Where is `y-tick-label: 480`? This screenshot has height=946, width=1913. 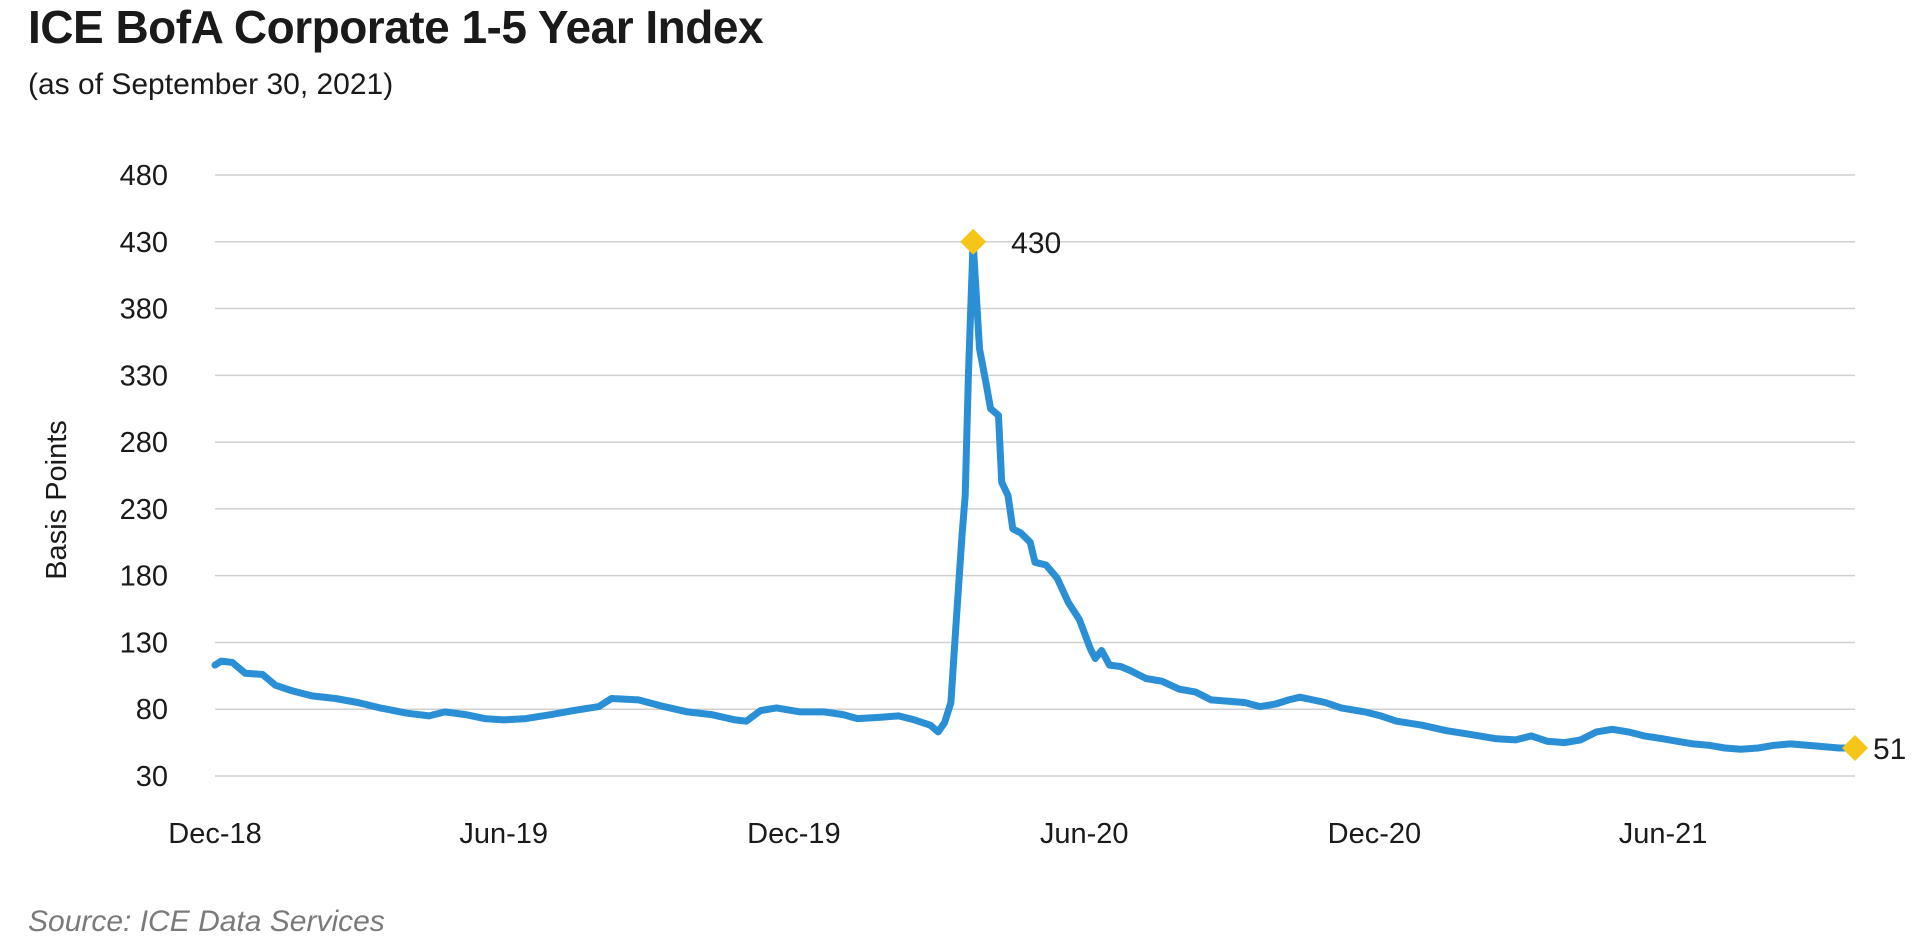 y-tick-label: 480 is located at coordinates (144, 176).